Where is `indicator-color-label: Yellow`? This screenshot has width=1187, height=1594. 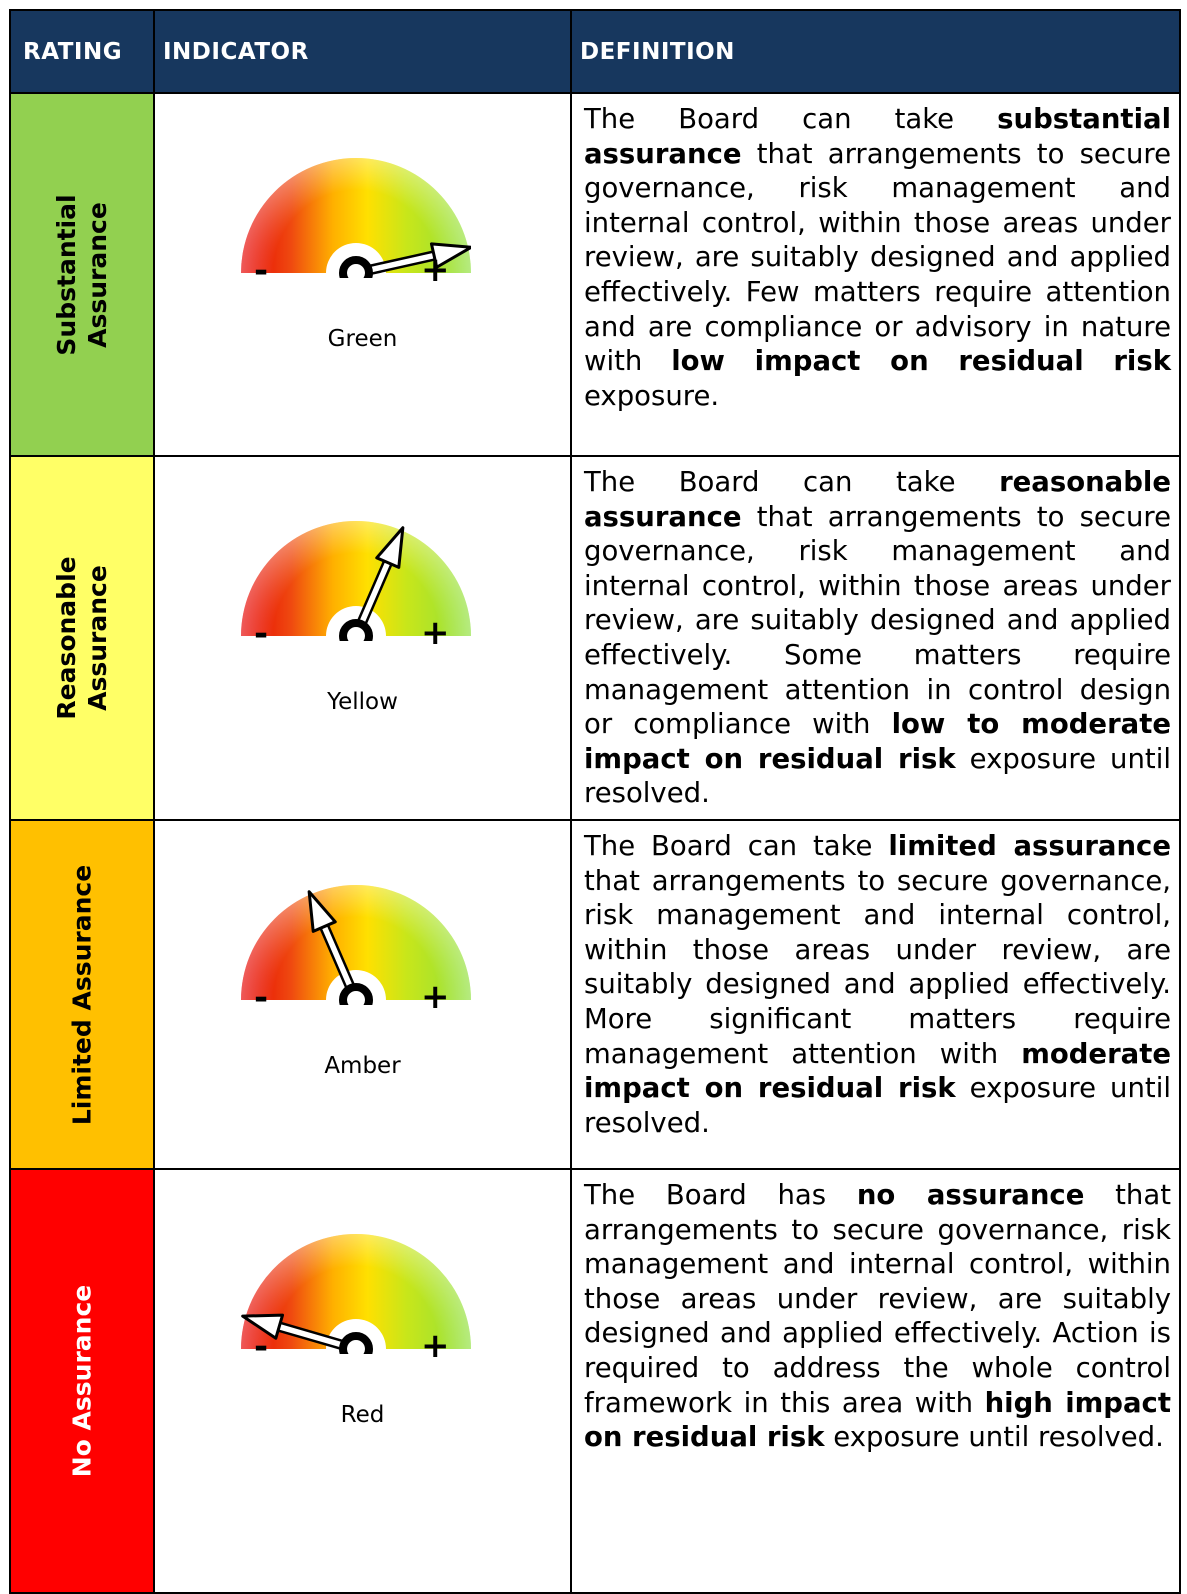 indicator-color-label: Yellow is located at coordinates (362, 702).